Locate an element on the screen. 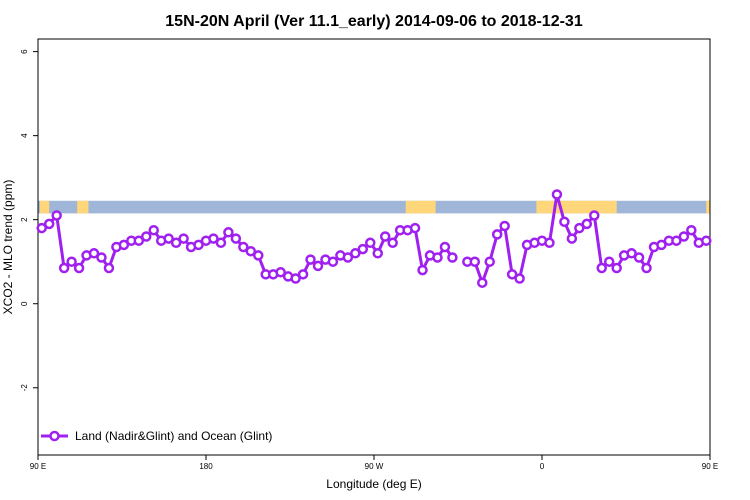 The image size is (750, 500). y-tick-label: 2 is located at coordinates (24, 219).